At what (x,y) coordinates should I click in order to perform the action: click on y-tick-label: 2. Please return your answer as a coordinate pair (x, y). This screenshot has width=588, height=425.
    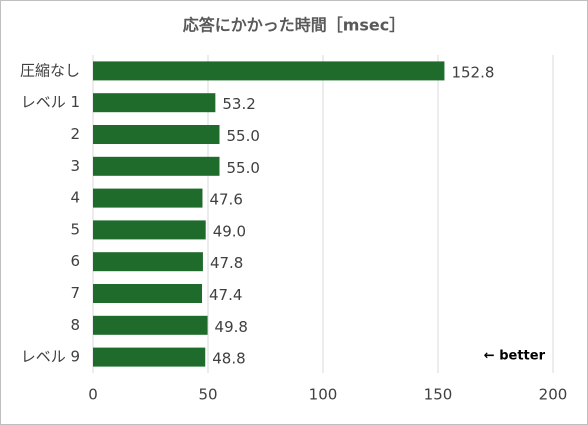
    Looking at the image, I should click on (75, 134).